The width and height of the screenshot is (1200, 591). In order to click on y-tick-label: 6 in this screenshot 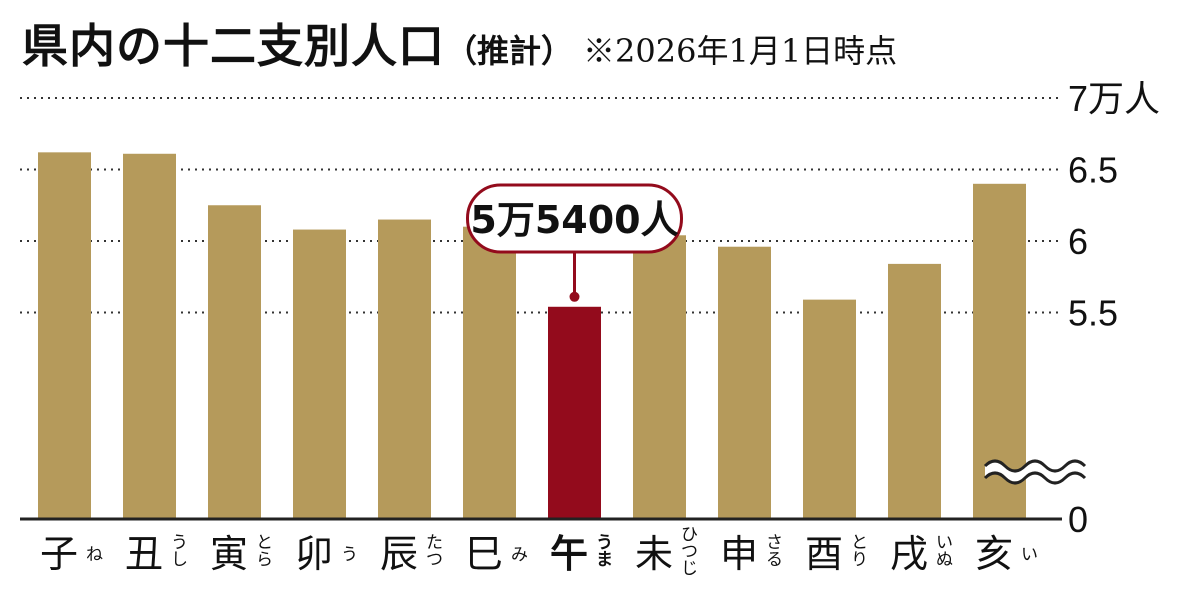, I will do `click(1078, 241)`.